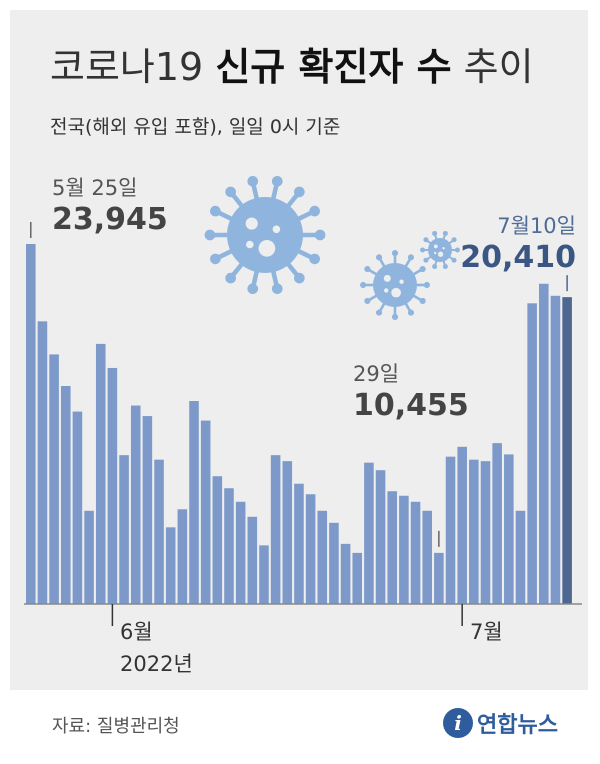 The image size is (600, 764). What do you see at coordinates (133, 67) in the screenshot?
I see `title-part-1: 코로나19` at bounding box center [133, 67].